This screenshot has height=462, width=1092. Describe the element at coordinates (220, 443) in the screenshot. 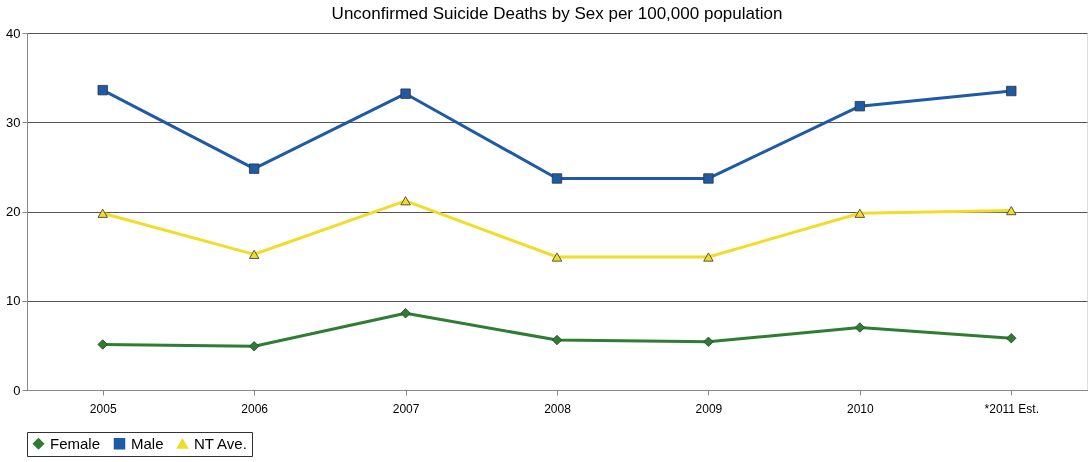

I see `legend-label: NT Ave.` at that location.